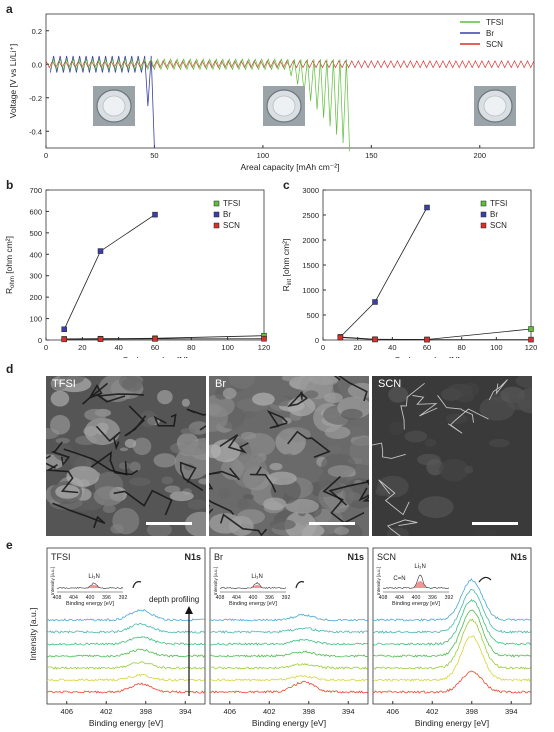 The height and width of the screenshot is (732, 554). What do you see at coordinates (118, 347) in the screenshot?
I see `x-tick-label: 40` at bounding box center [118, 347].